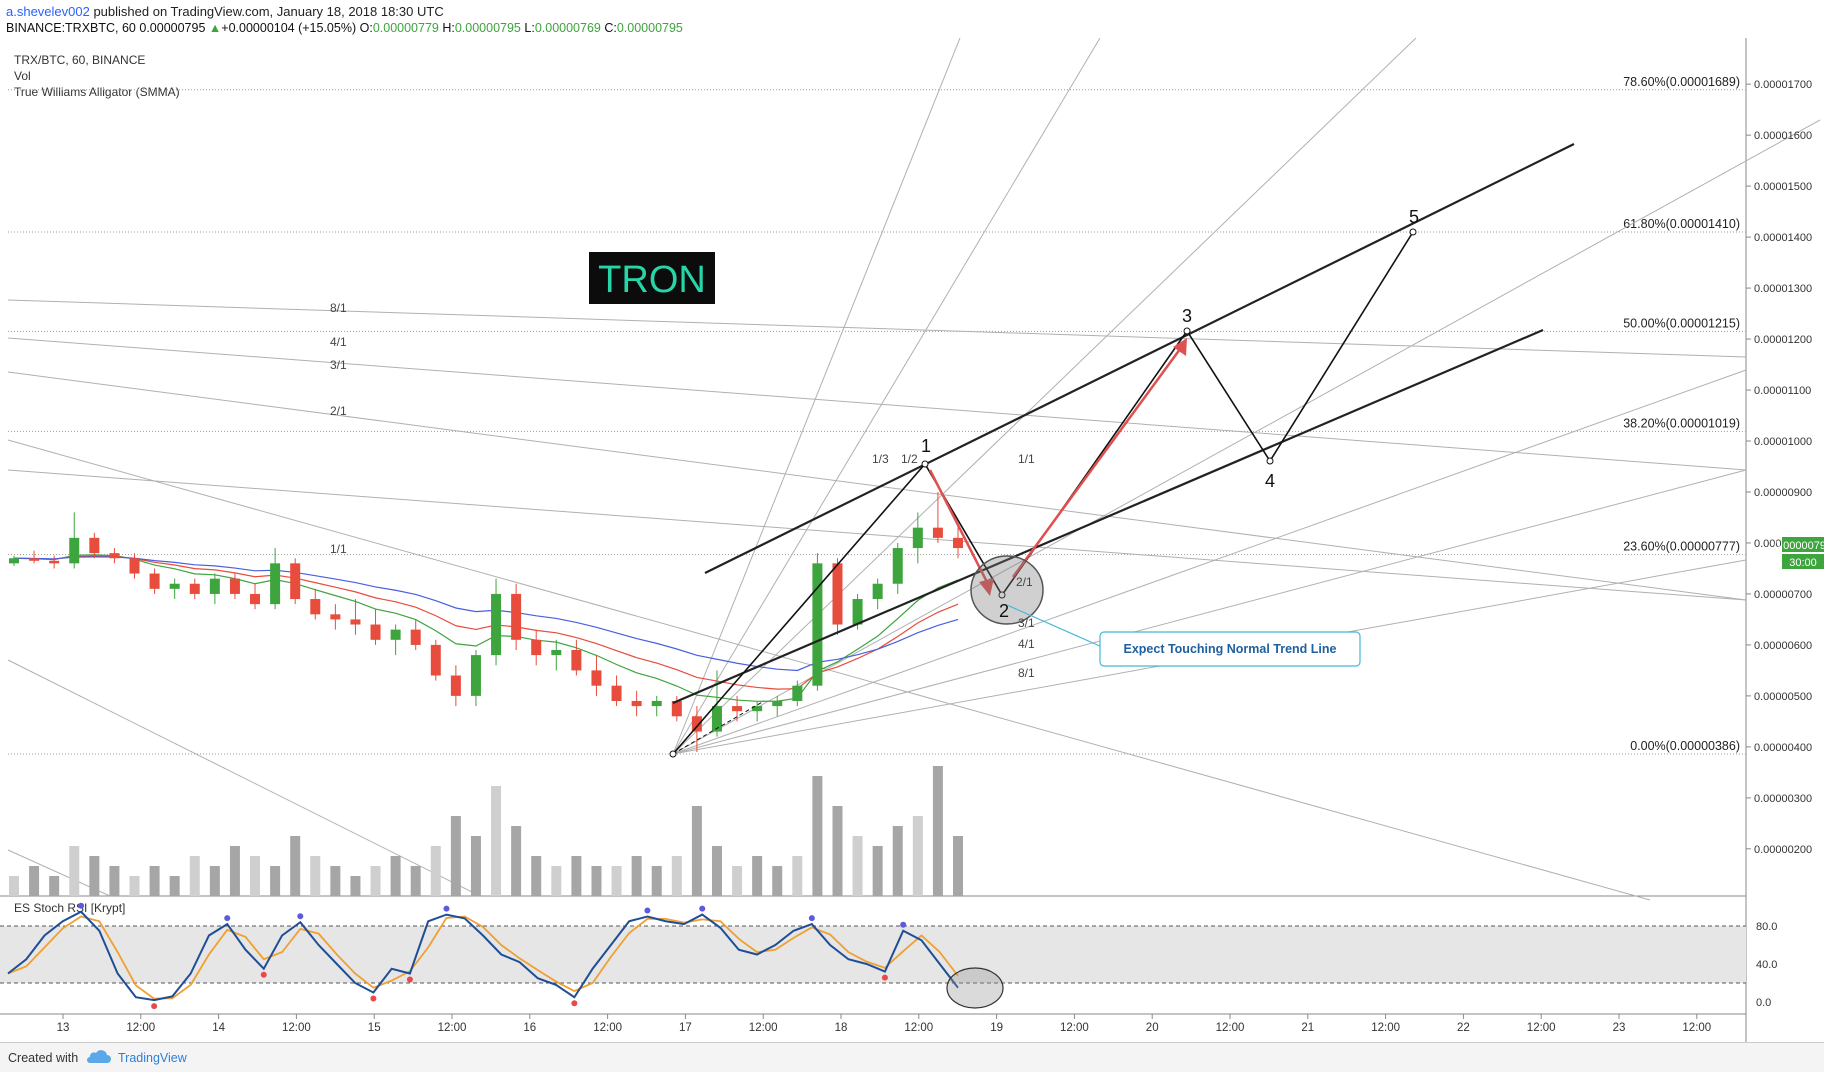  Describe the element at coordinates (1187, 316) in the screenshot. I see `wave-label: 3` at that location.